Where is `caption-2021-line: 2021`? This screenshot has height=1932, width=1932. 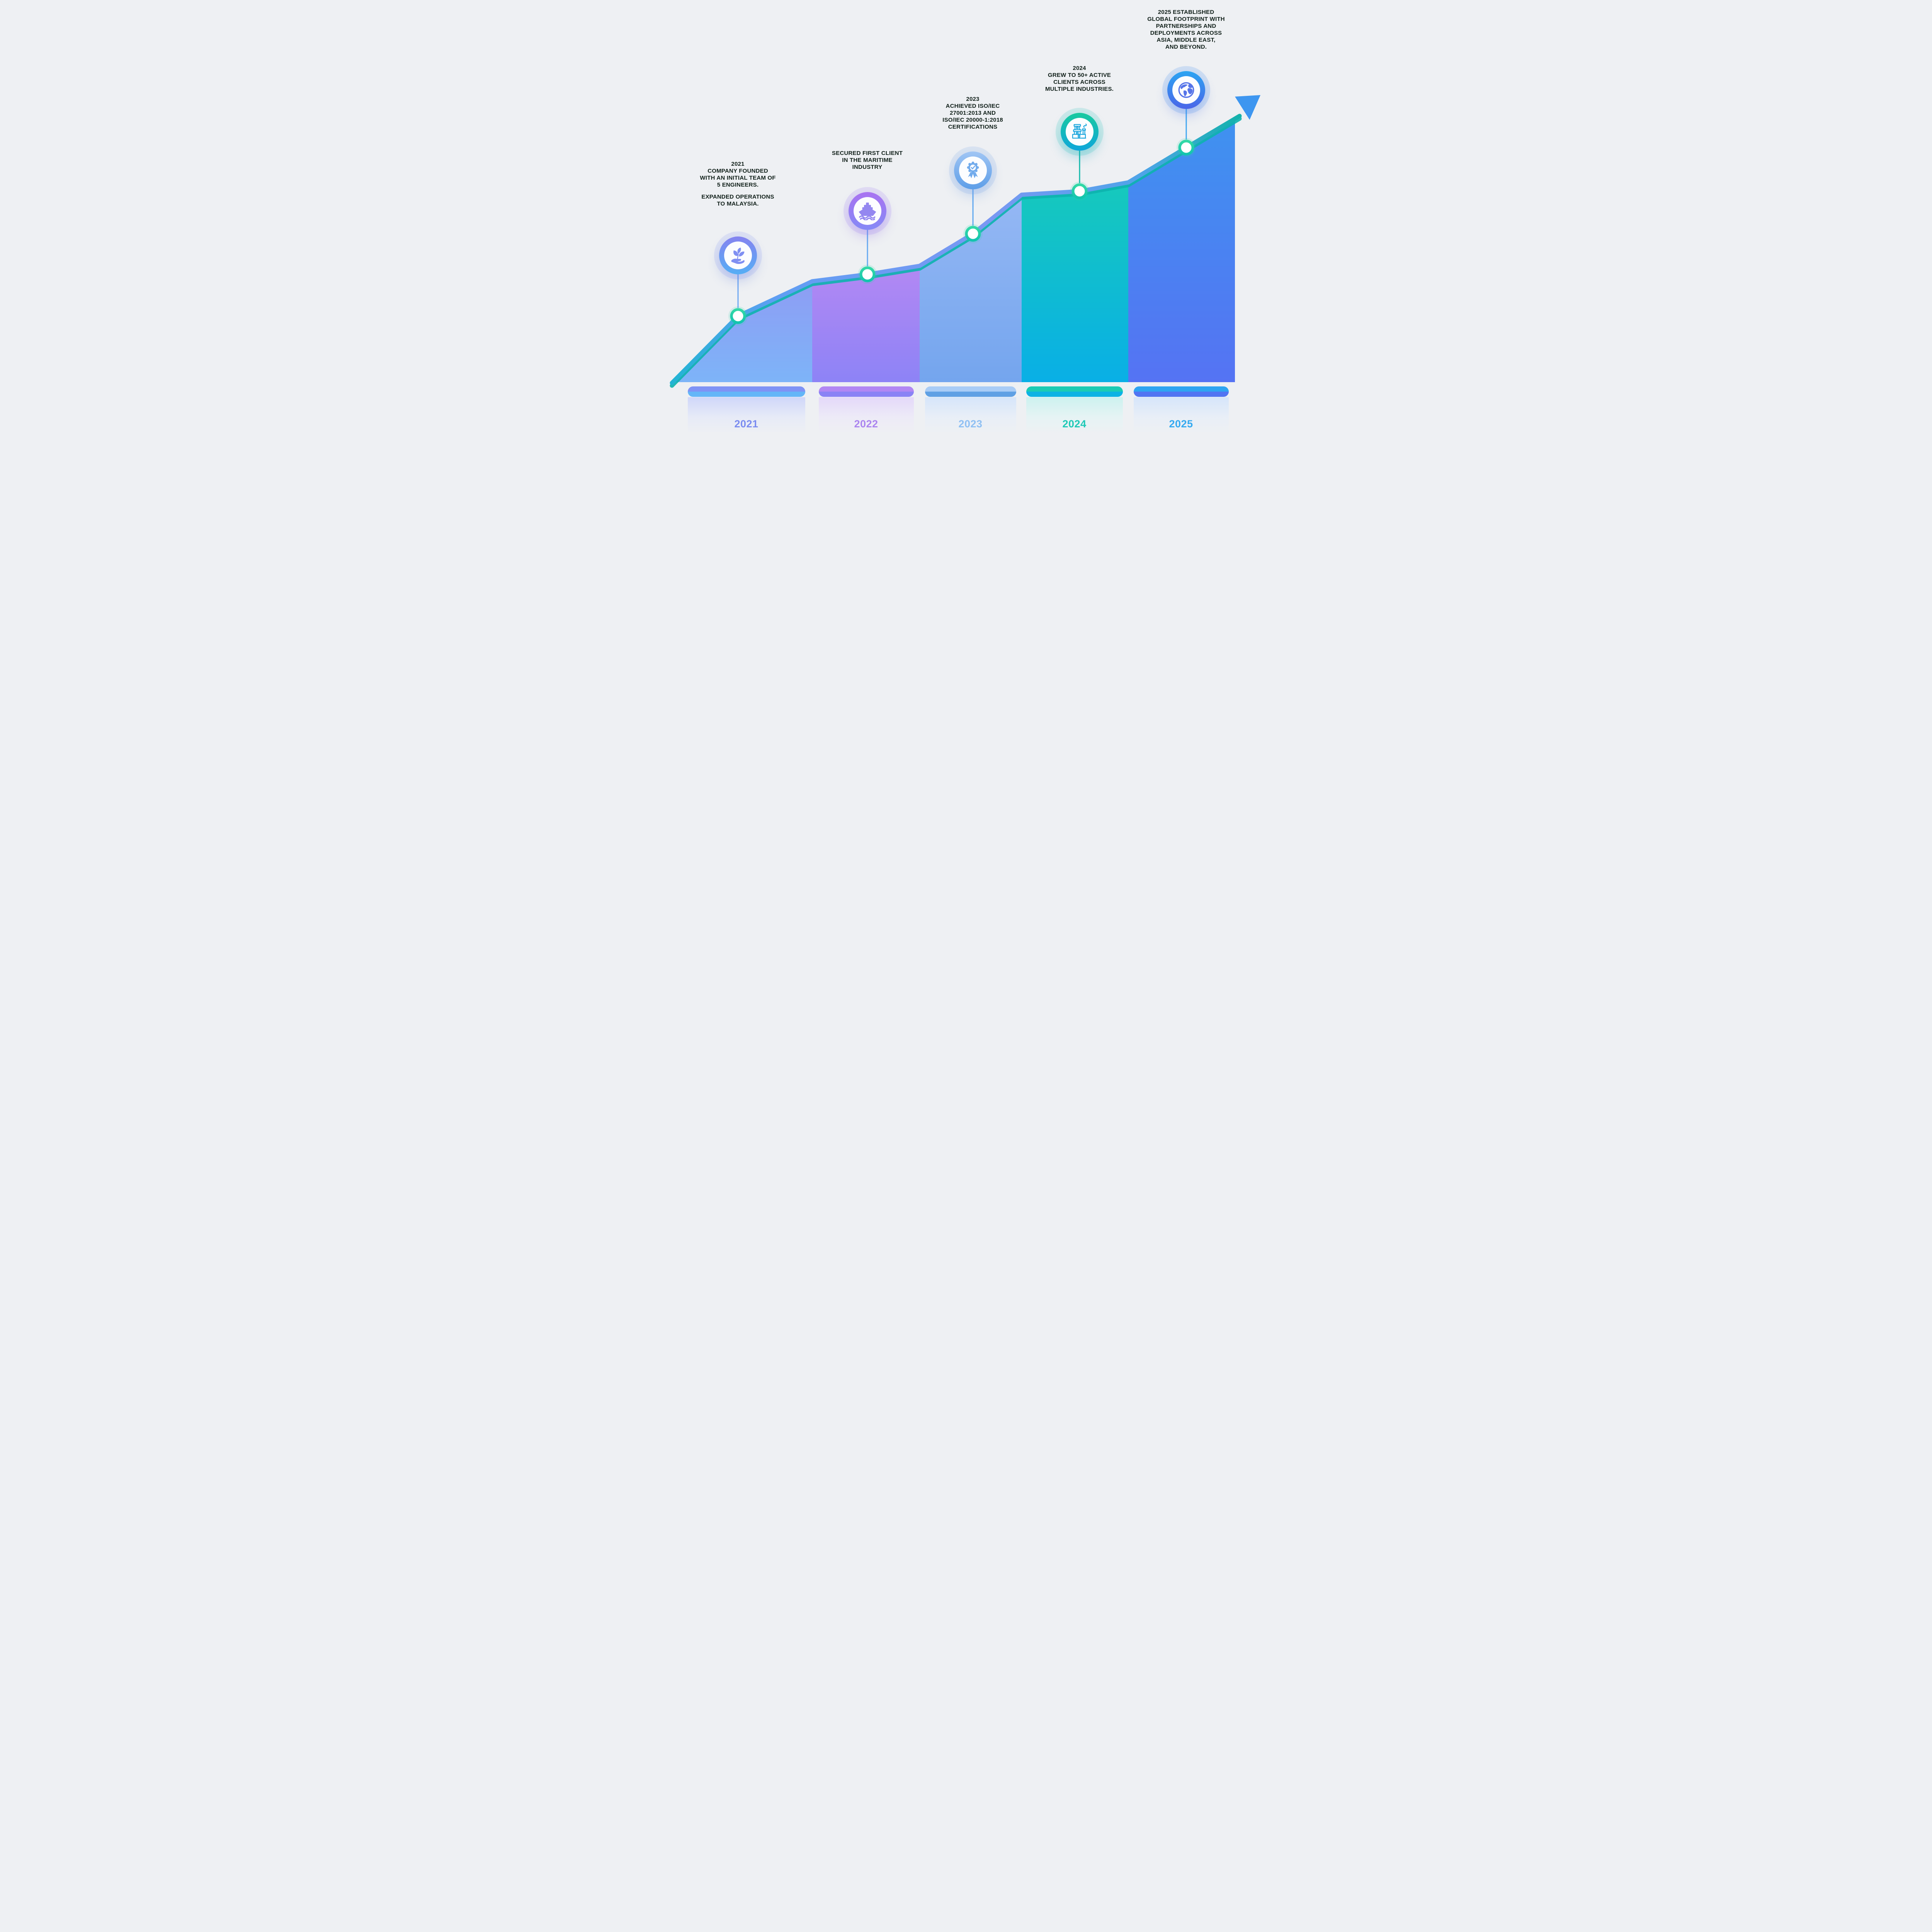 caption-2021-line: 2021 is located at coordinates (738, 164).